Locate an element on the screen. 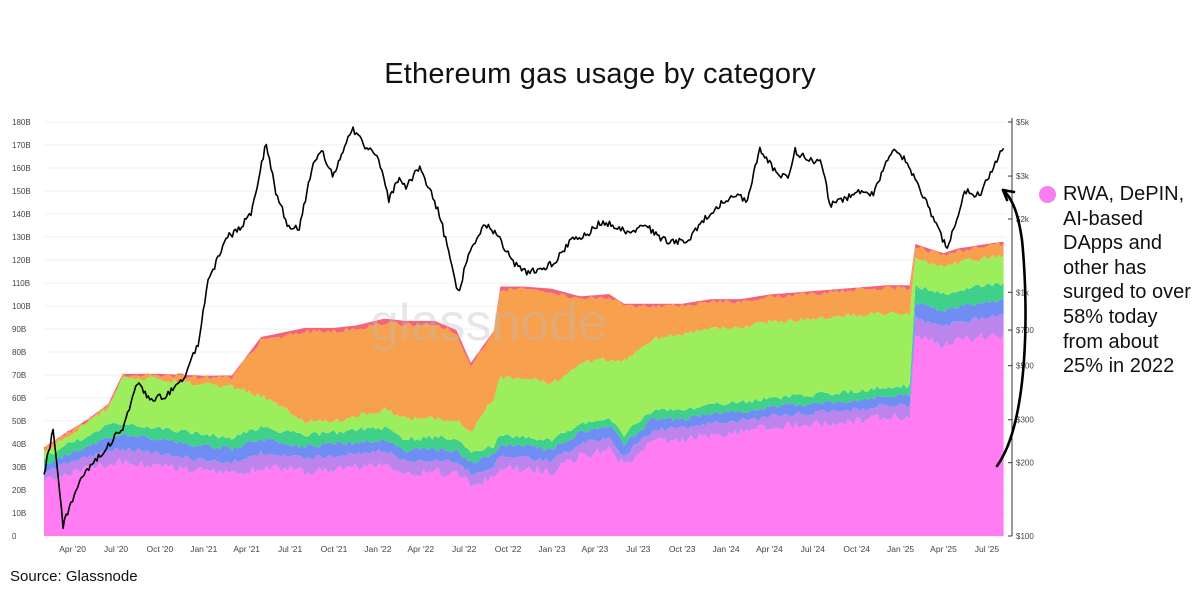  left-tick-label: 30B is located at coordinates (19, 467).